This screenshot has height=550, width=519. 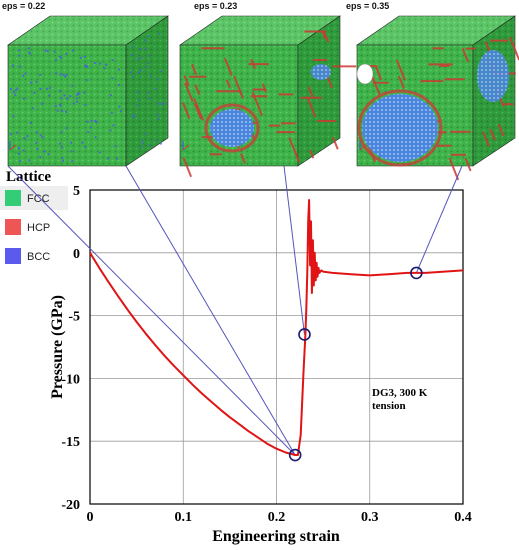 What do you see at coordinates (67, 105) in the screenshot?
I see `cube-front-face` at bounding box center [67, 105].